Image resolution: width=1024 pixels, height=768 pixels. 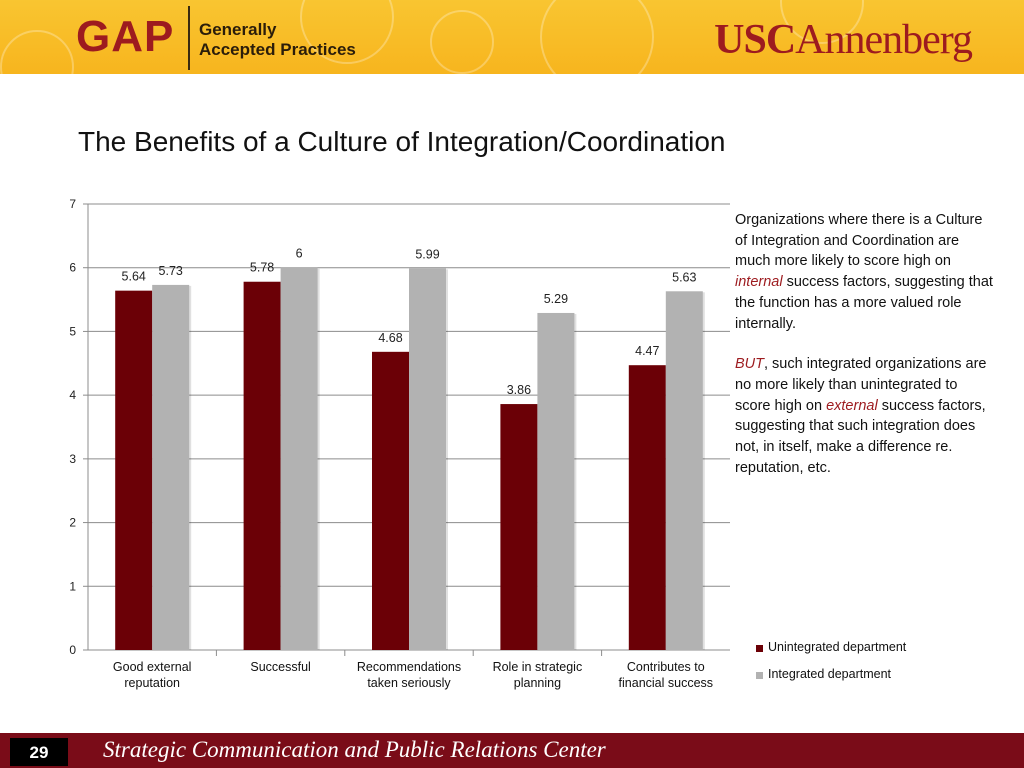 What do you see at coordinates (537, 683) in the screenshot?
I see `x-category-label: planning` at bounding box center [537, 683].